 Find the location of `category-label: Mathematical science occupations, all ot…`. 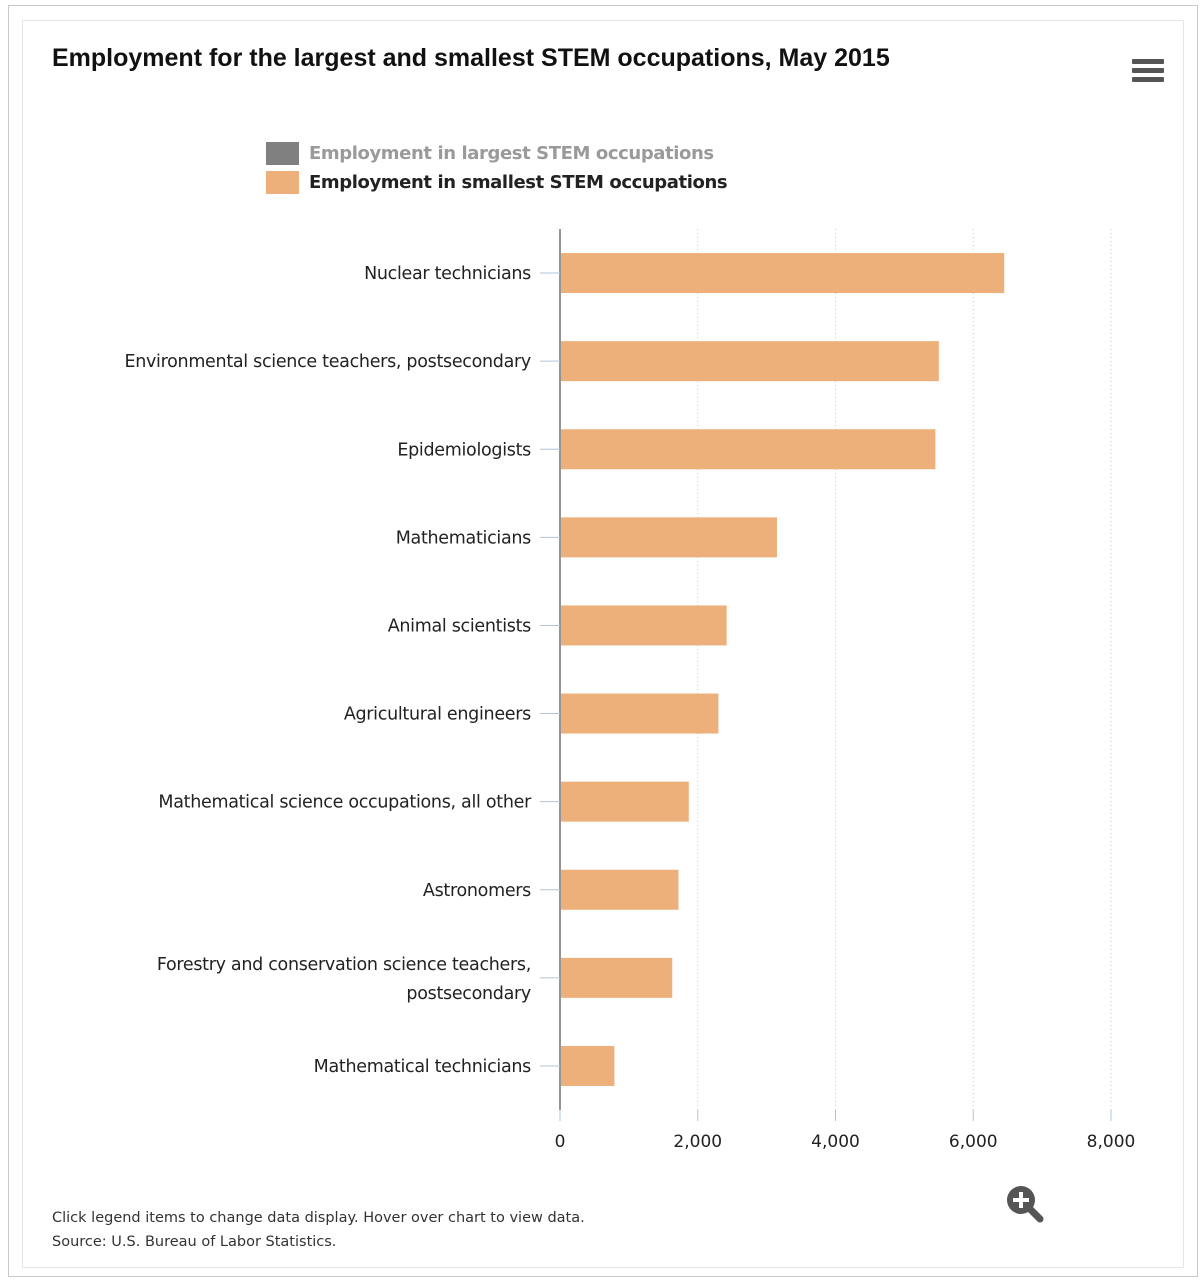

category-label: Mathematical science occupations, all ot… is located at coordinates (345, 803).